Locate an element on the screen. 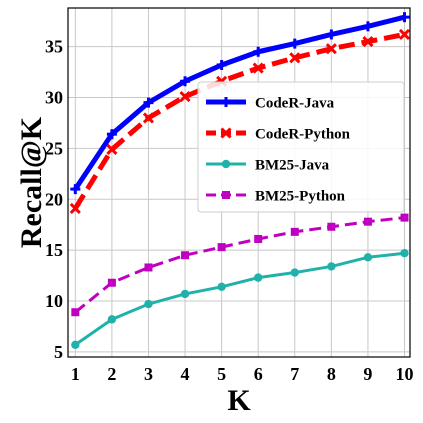 This screenshot has height=423, width=423. y-tick-label: 20 is located at coordinates (54, 199).